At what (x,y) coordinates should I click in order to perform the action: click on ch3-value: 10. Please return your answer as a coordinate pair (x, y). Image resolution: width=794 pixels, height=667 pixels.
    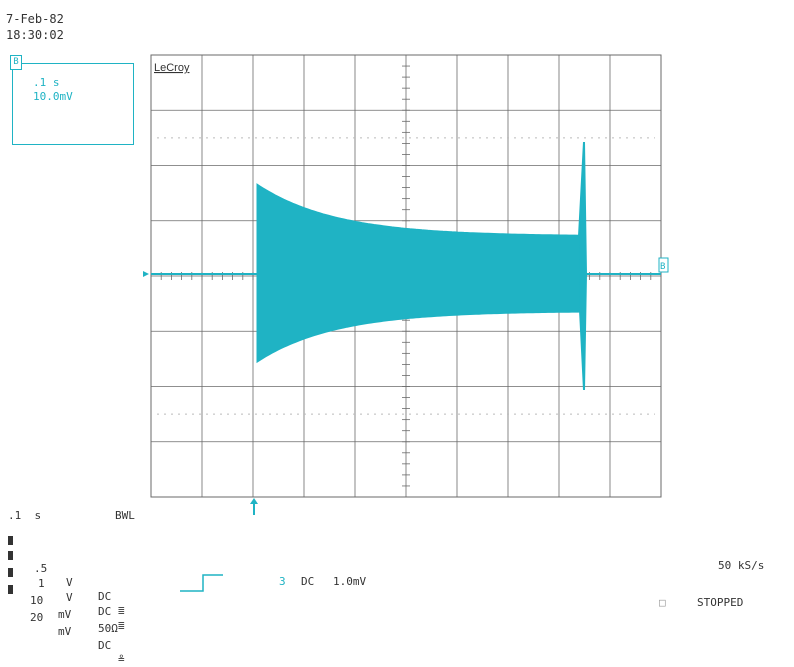
    Looking at the image, I should click on (37, 600).